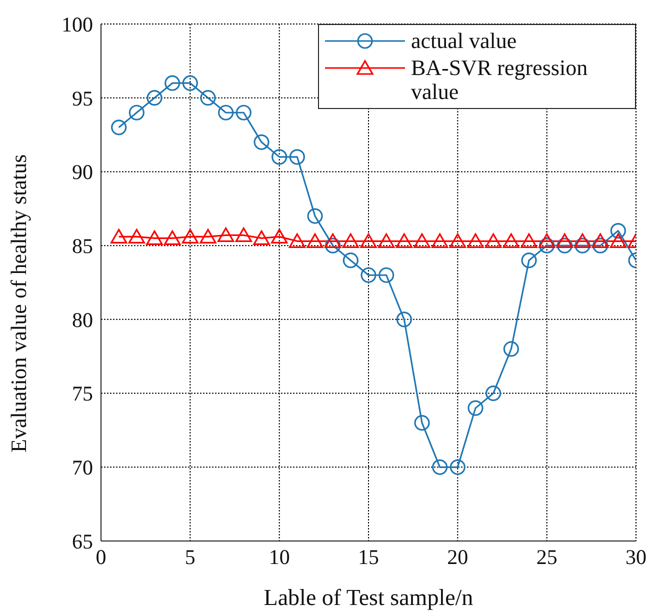 The image size is (649, 615). Describe the element at coordinates (77, 24) in the screenshot. I see `y-tick-label: 100` at that location.